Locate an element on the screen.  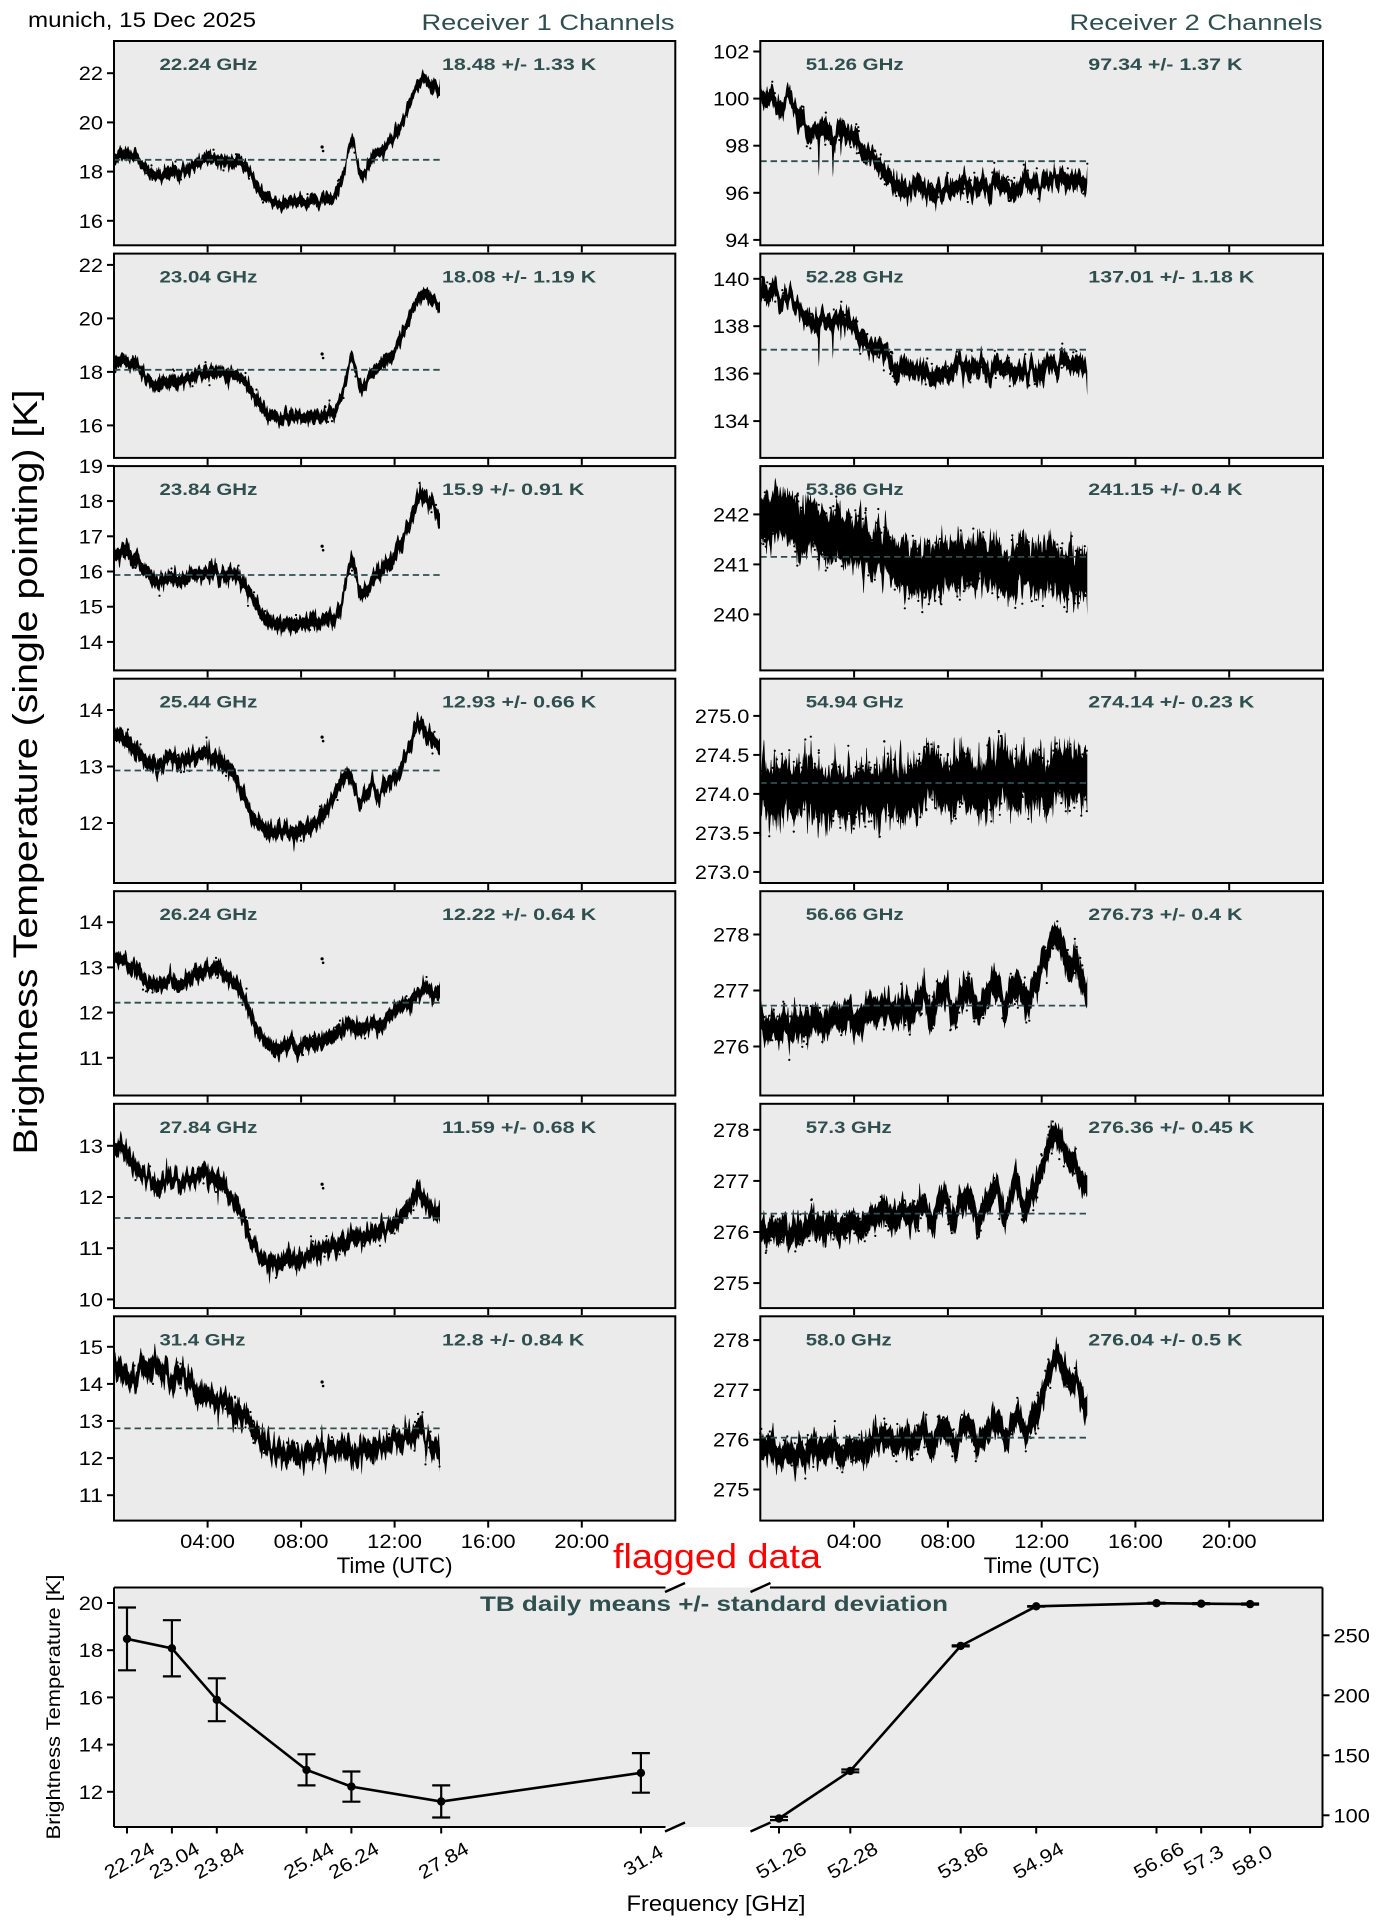
svg-text: 276.04 +/- 0.5 K is located at coordinates (1165, 1339).